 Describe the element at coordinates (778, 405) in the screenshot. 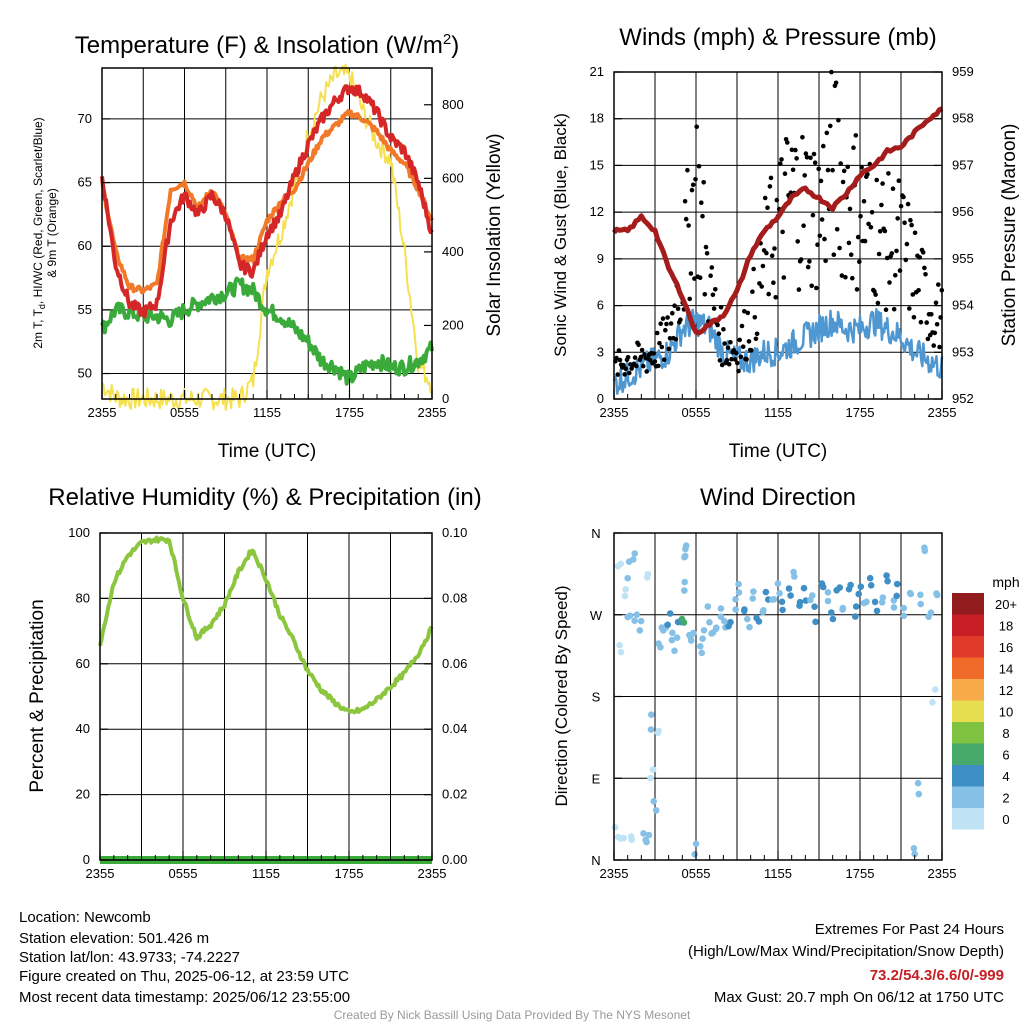

I see `winds-x-axis: 2355 0555 1155 1755 2355` at that location.